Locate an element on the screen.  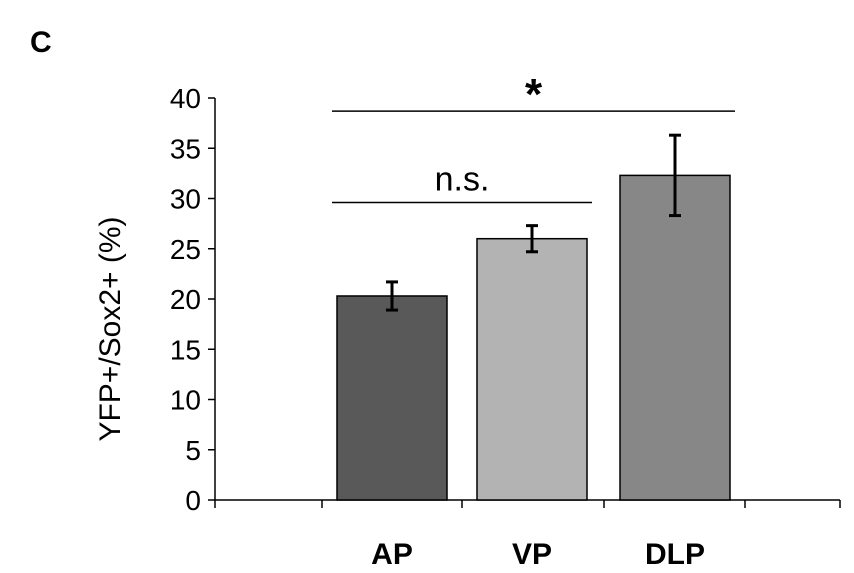
bar-dlp is located at coordinates (675, 337).